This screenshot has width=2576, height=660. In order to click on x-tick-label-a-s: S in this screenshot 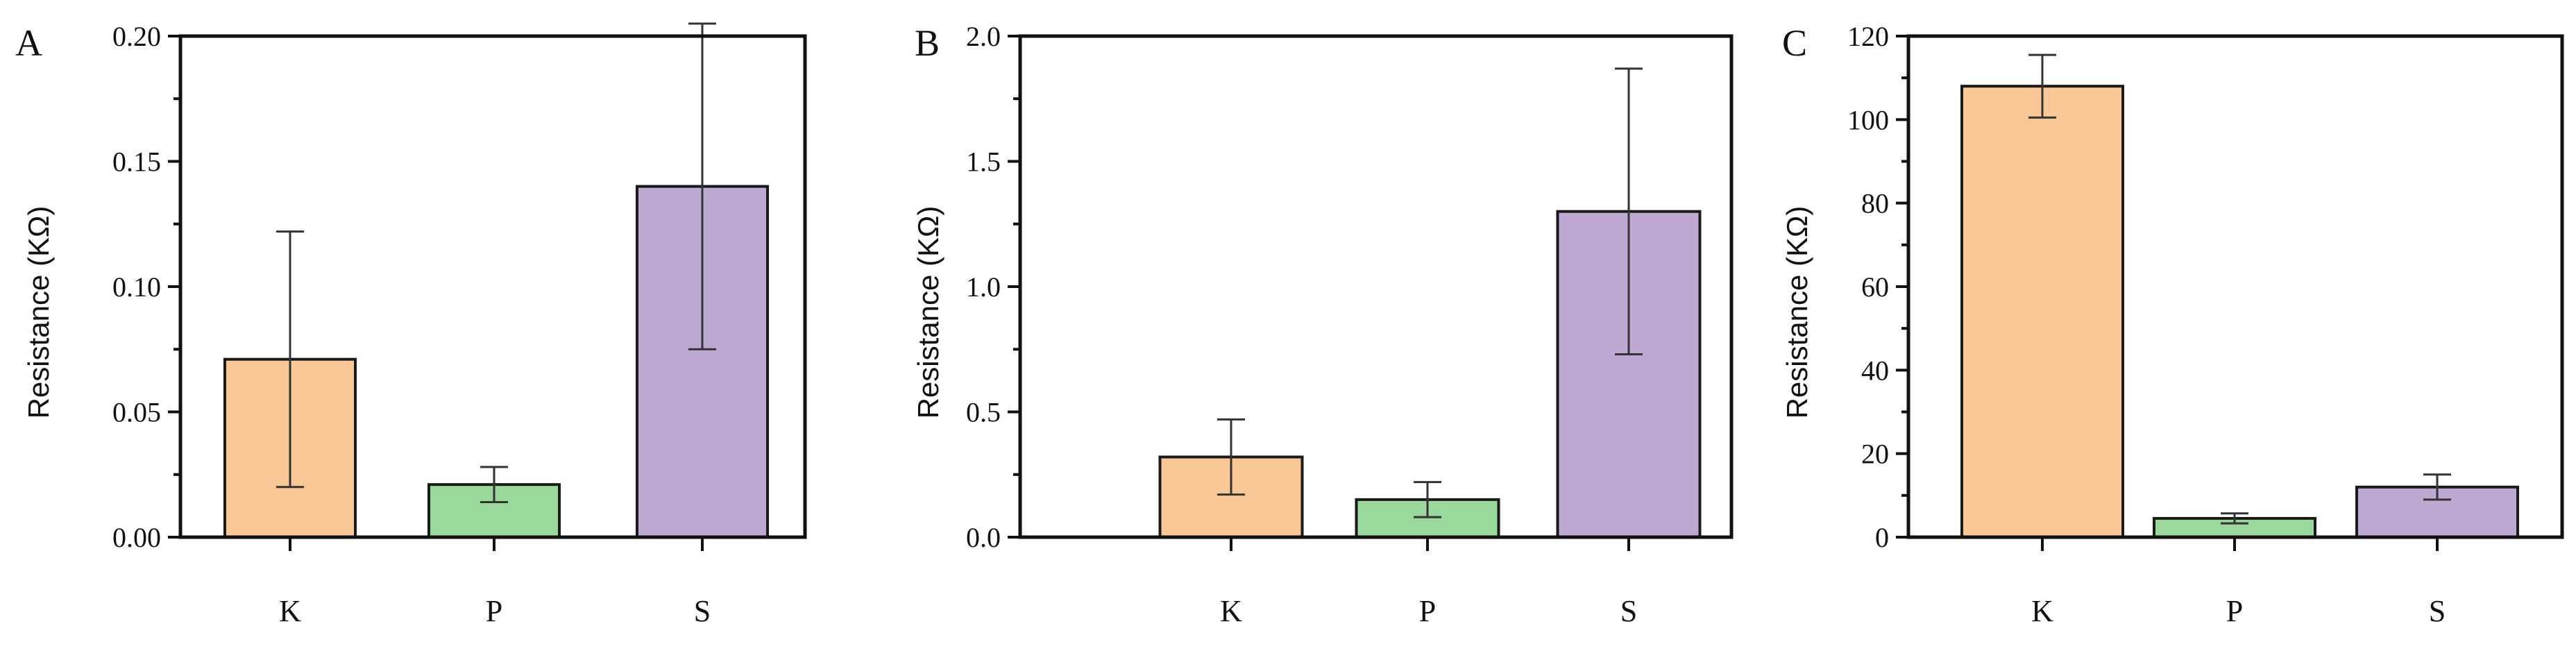, I will do `click(703, 611)`.